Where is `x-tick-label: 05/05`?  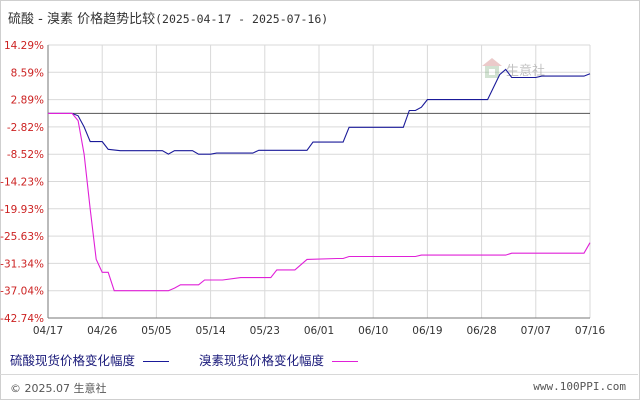 x-tick-label: 05/05 is located at coordinates (156, 331).